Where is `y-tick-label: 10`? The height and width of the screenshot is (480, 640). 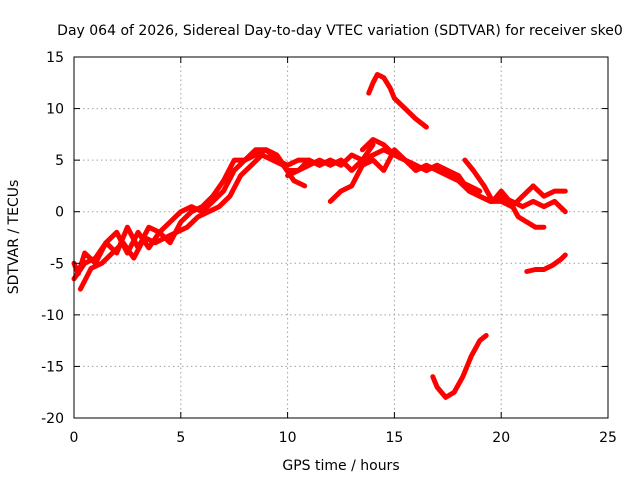
y-tick-label: 10 is located at coordinates (55, 110).